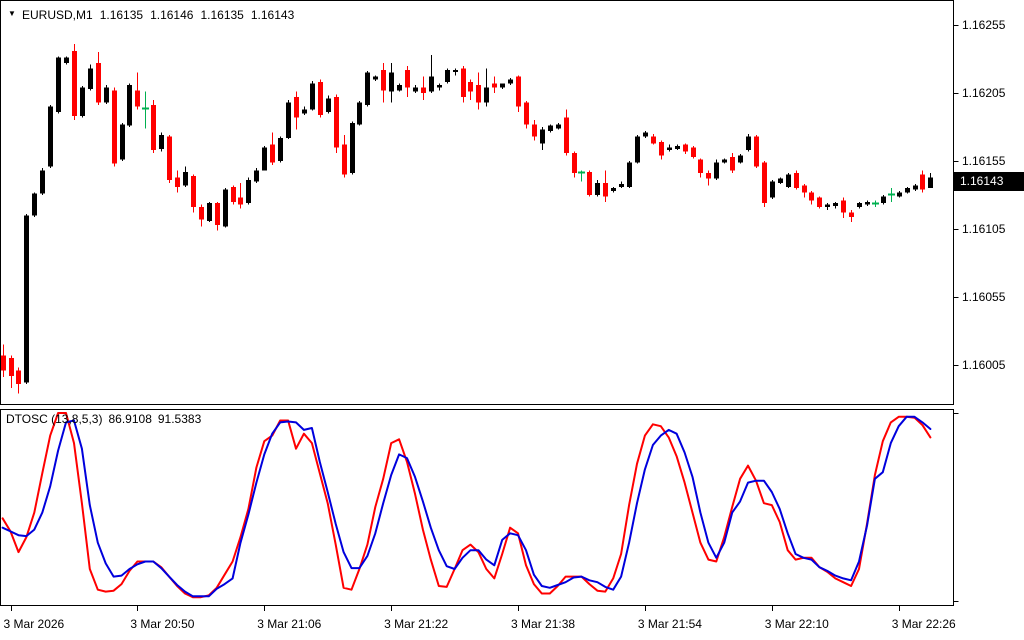 The height and width of the screenshot is (640, 1024). Describe the element at coordinates (543, 624) in the screenshot. I see `time-axis-label: 3 Mar 21:38` at that location.